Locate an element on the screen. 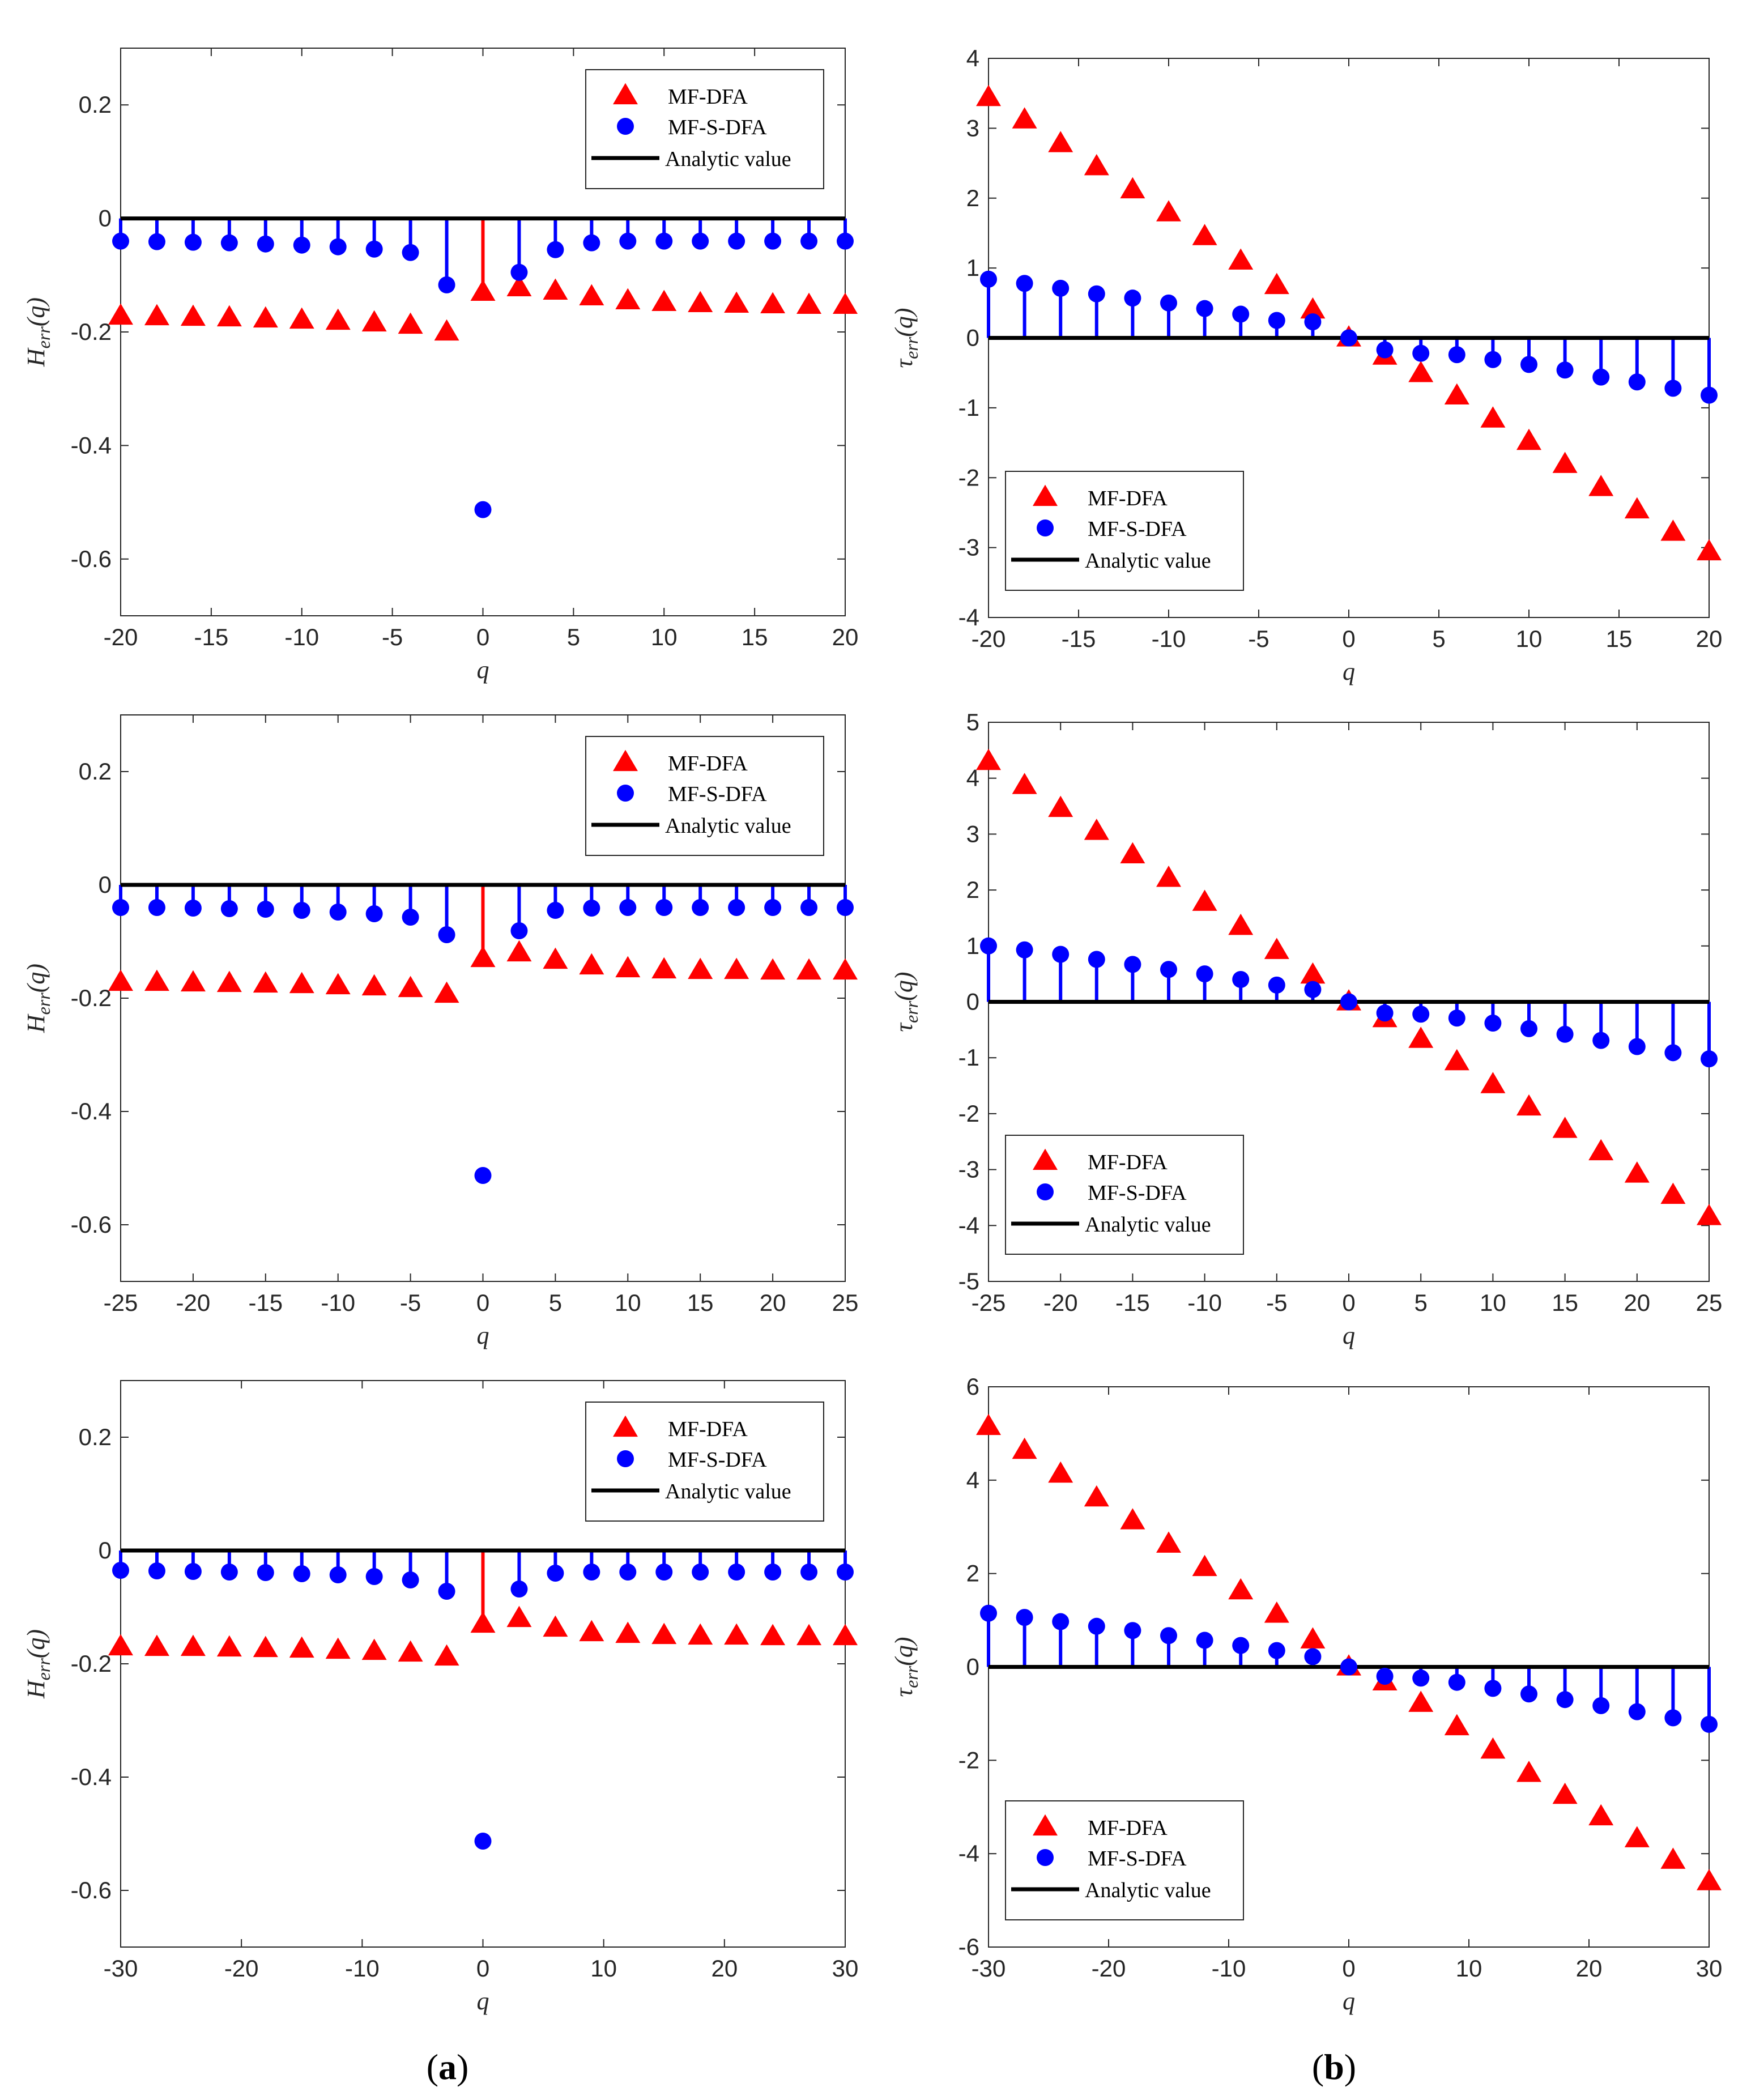 This screenshot has height=2100, width=1751. y-tick-label: 4 is located at coordinates (972, 778).